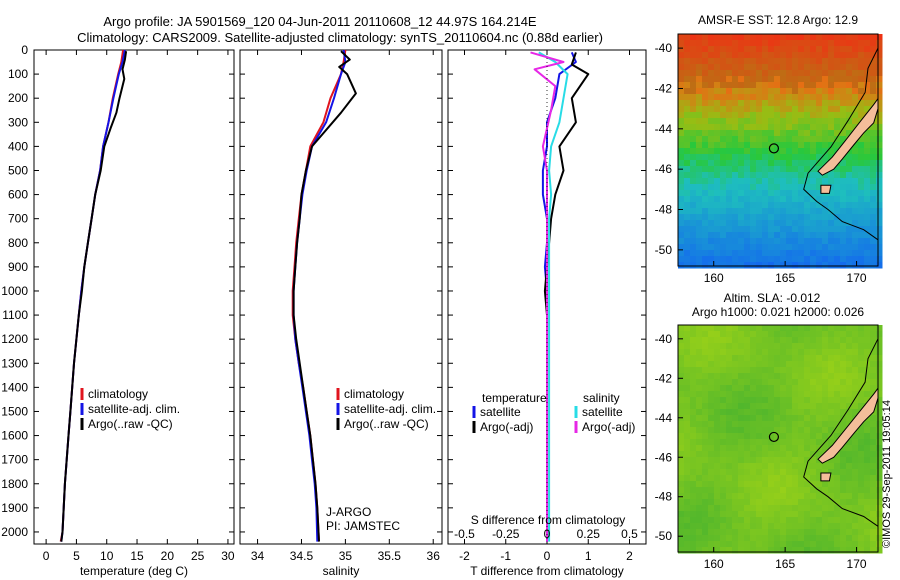  What do you see at coordinates (464, 556) in the screenshot?
I see `x-tick-label: -2` at bounding box center [464, 556].